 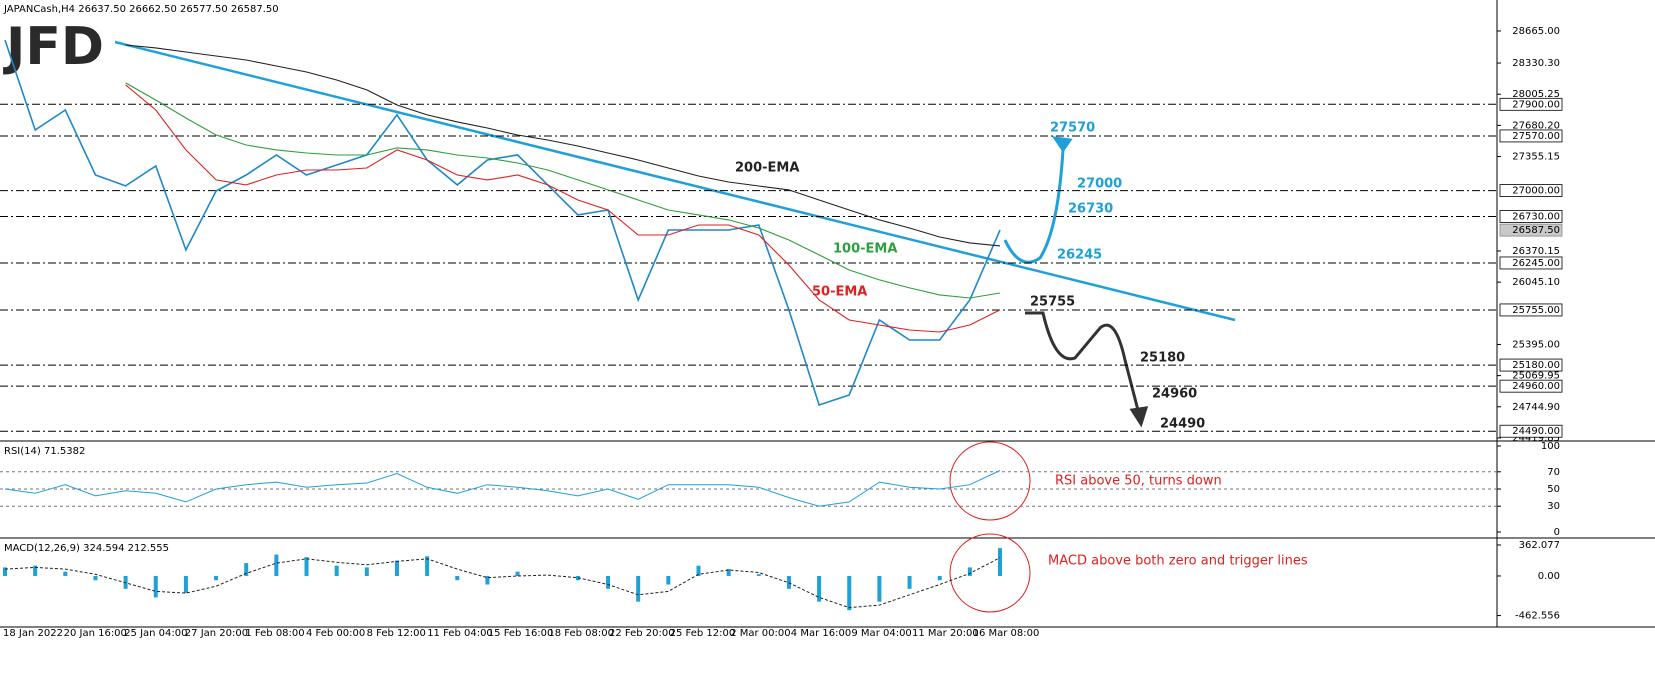 What do you see at coordinates (460, 633) in the screenshot?
I see `x-tick-label: 11 Feb 04:00` at bounding box center [460, 633].